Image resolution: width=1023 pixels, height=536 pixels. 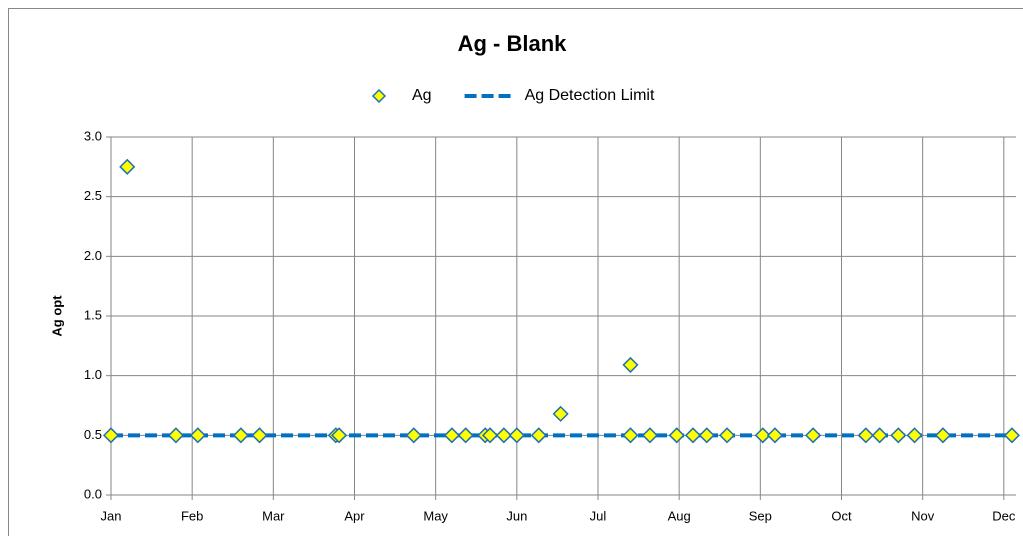 I want to click on x-tick-label: Nov, so click(x=923, y=515).